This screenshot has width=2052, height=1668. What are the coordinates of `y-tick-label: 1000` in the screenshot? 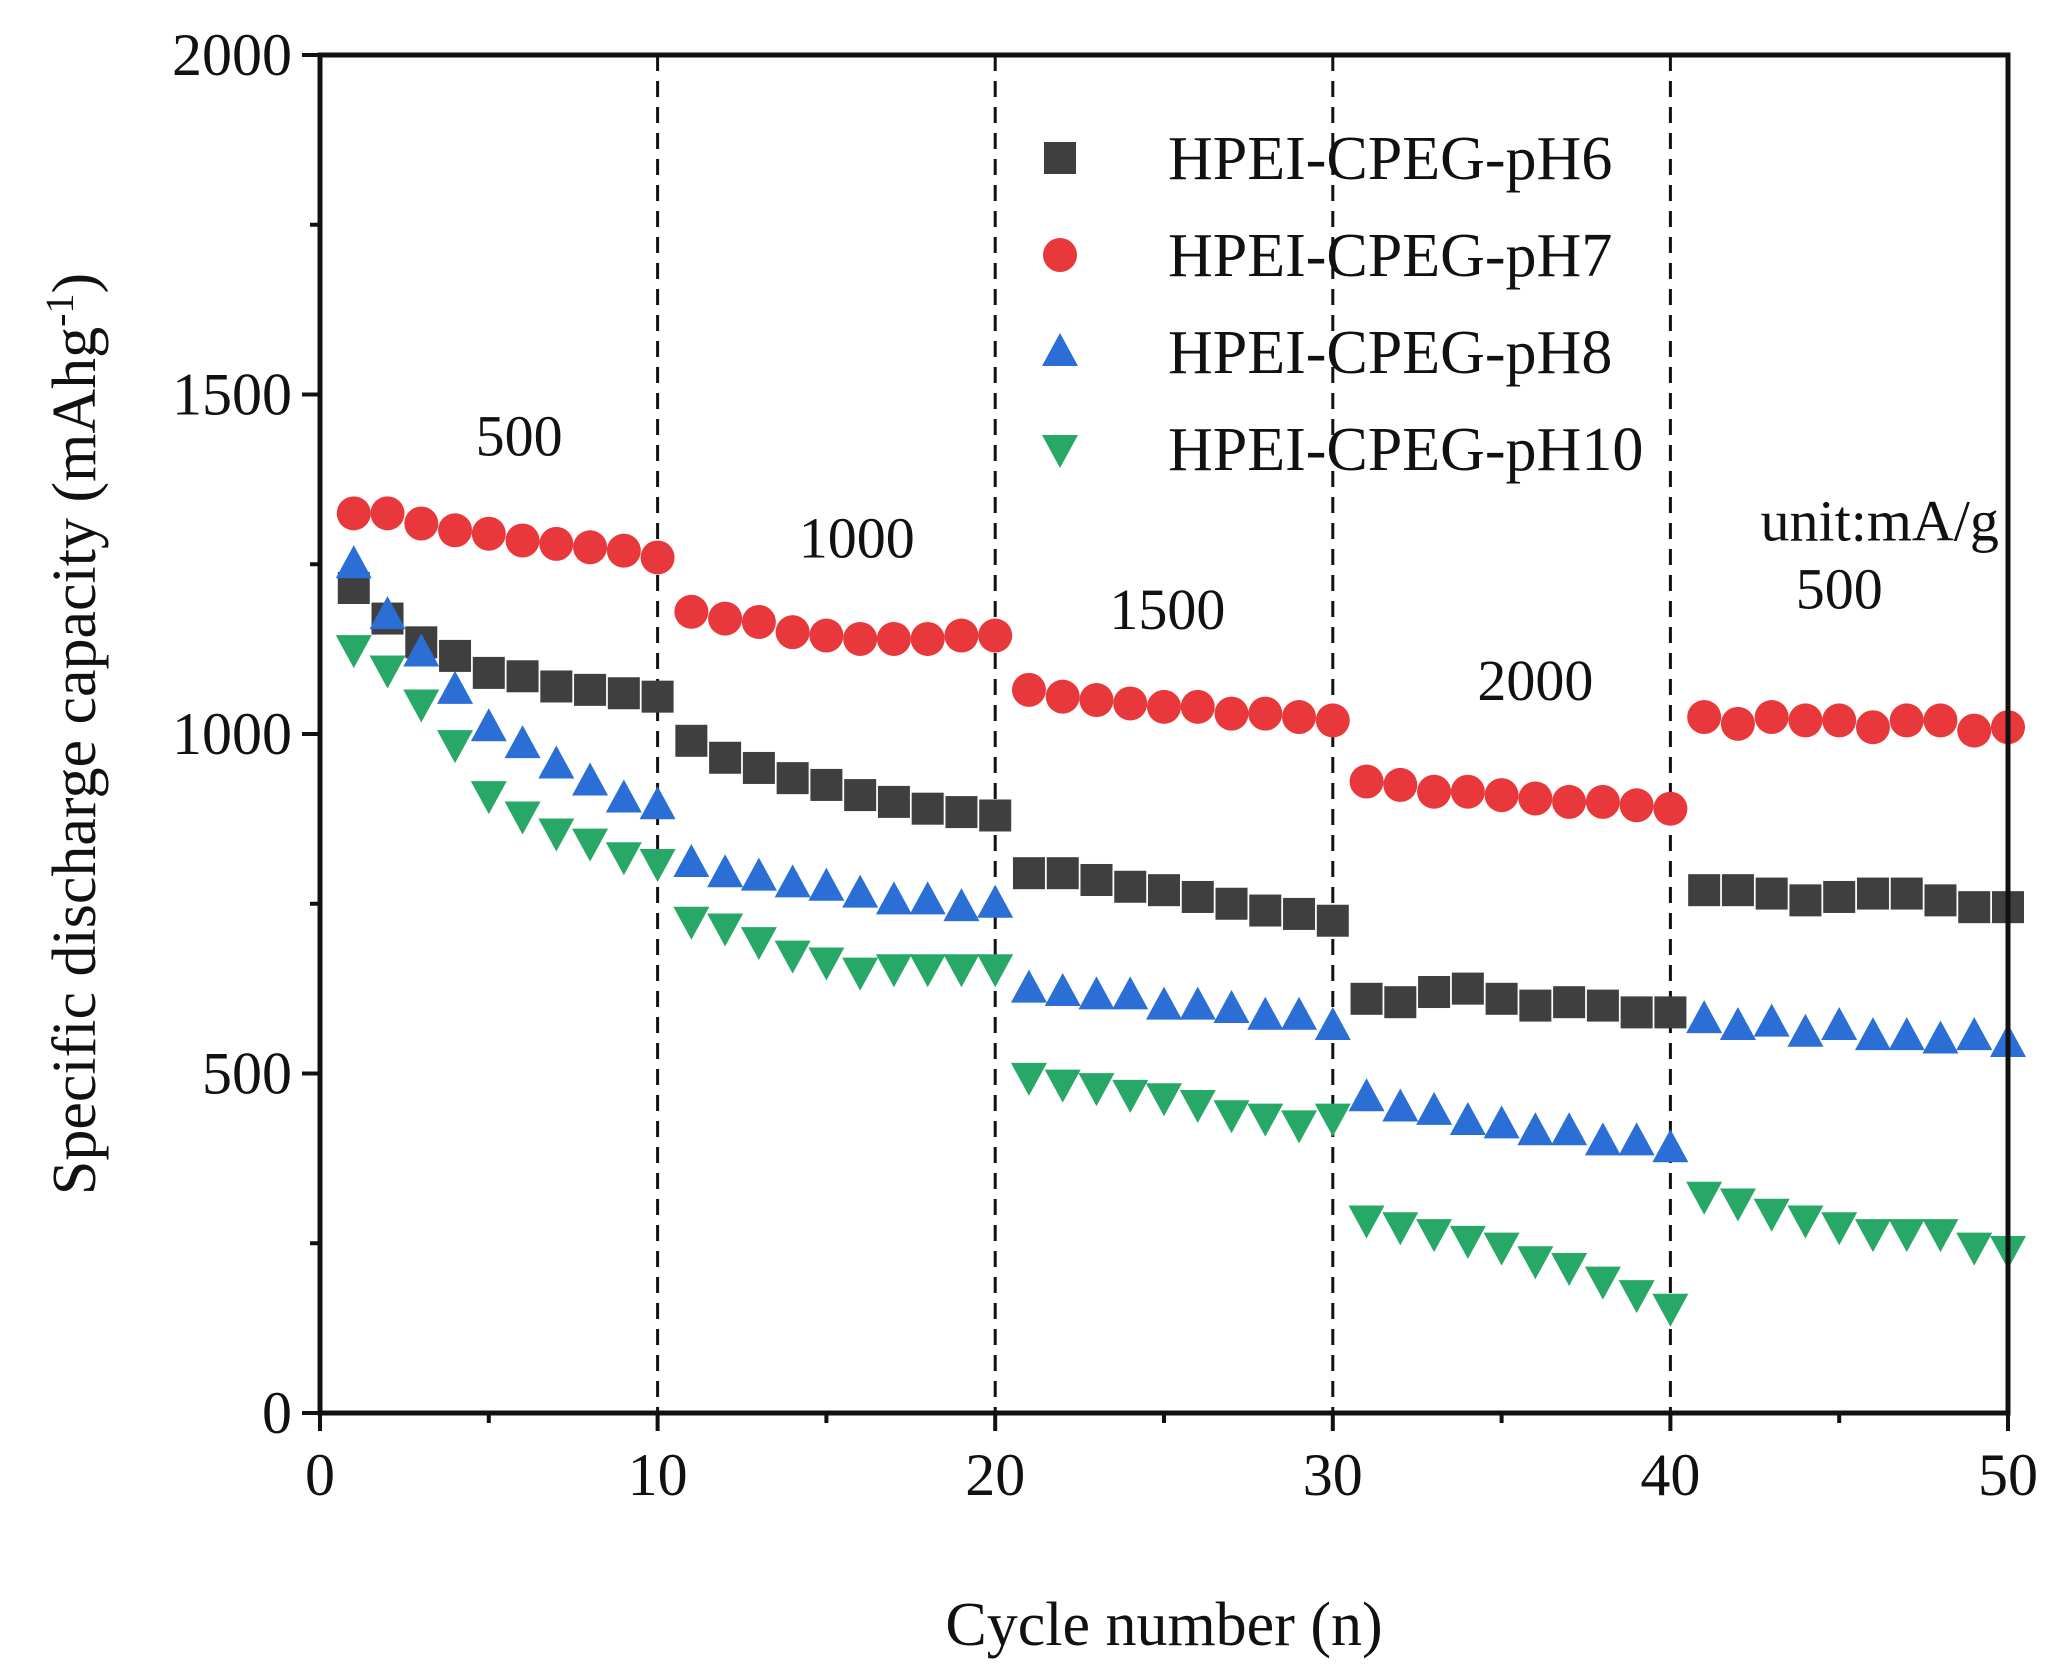 It's located at (232, 734).